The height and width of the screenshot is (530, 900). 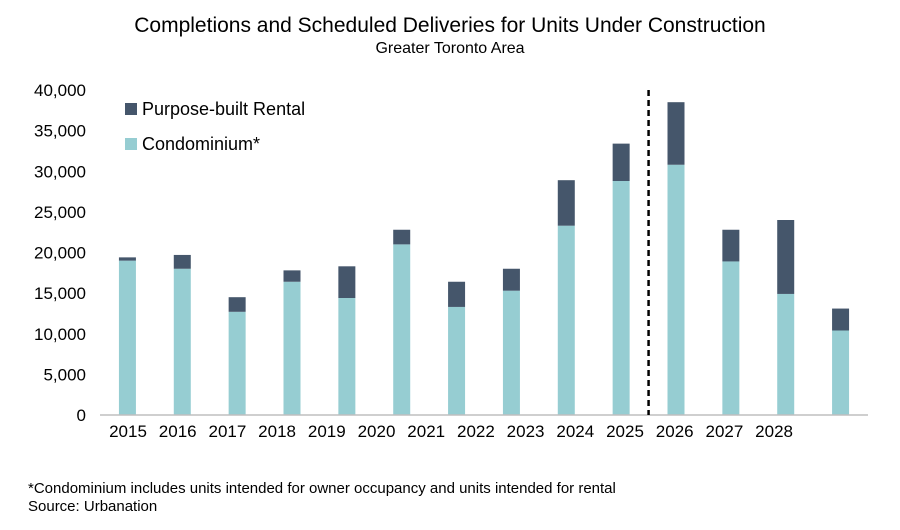 What do you see at coordinates (201, 144) in the screenshot?
I see `legend-label: Condominium*` at bounding box center [201, 144].